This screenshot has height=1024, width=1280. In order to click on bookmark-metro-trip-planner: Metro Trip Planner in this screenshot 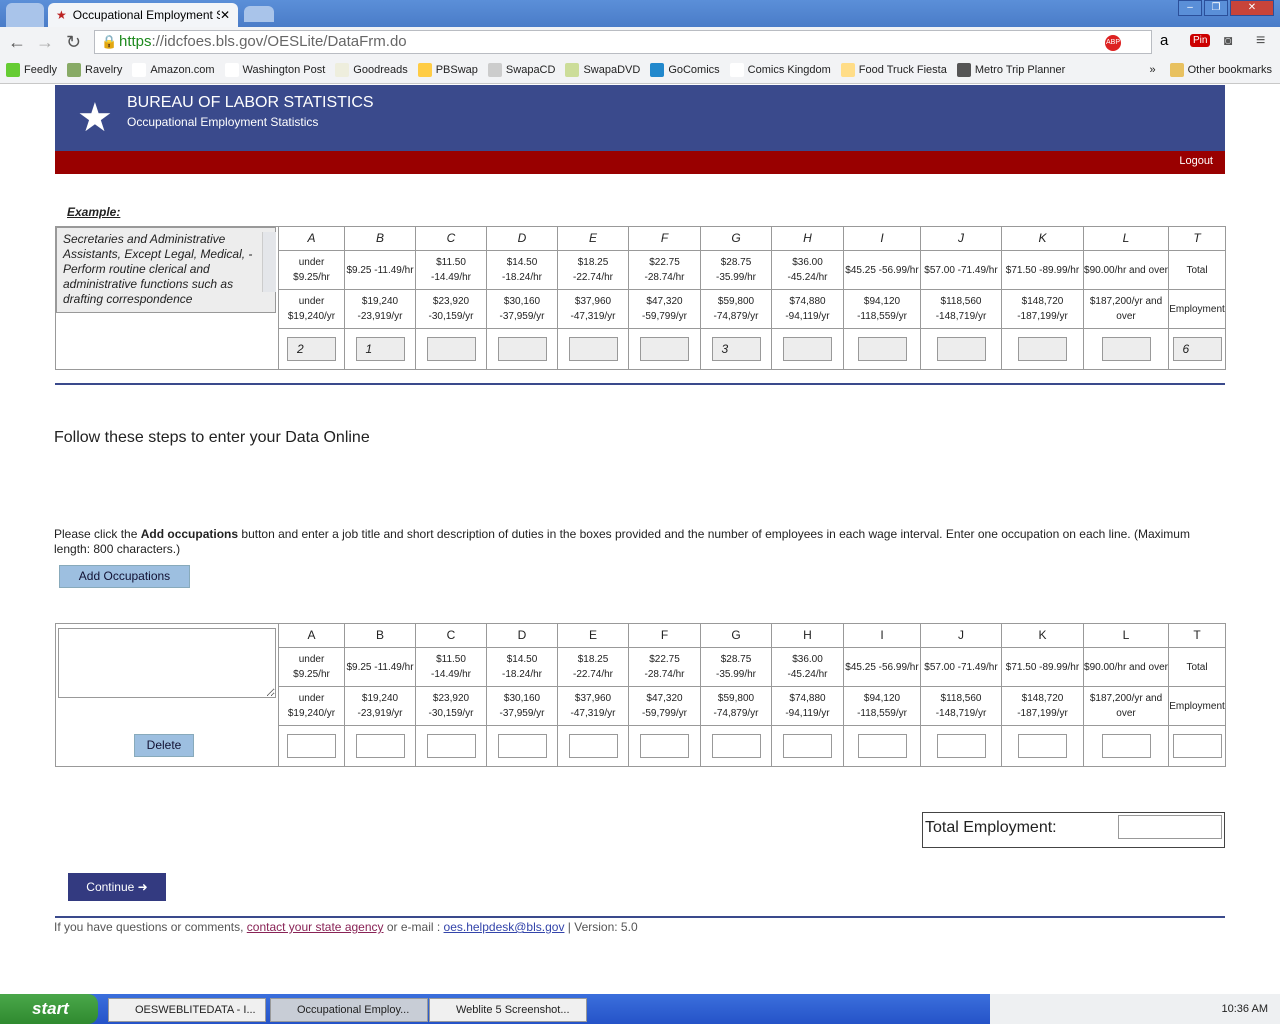, I will do `click(1010, 70)`.